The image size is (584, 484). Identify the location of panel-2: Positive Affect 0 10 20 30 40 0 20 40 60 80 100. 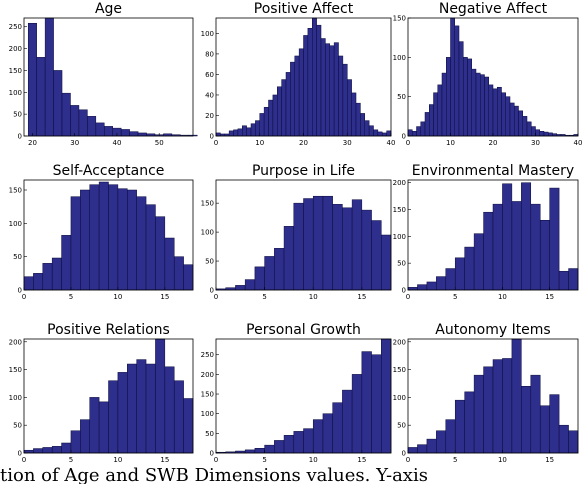
(298, 74).